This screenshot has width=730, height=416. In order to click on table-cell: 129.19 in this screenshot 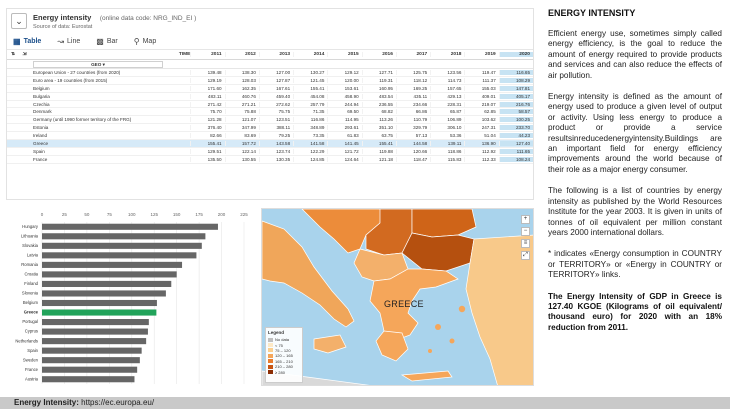, I will do `click(207, 80)`.